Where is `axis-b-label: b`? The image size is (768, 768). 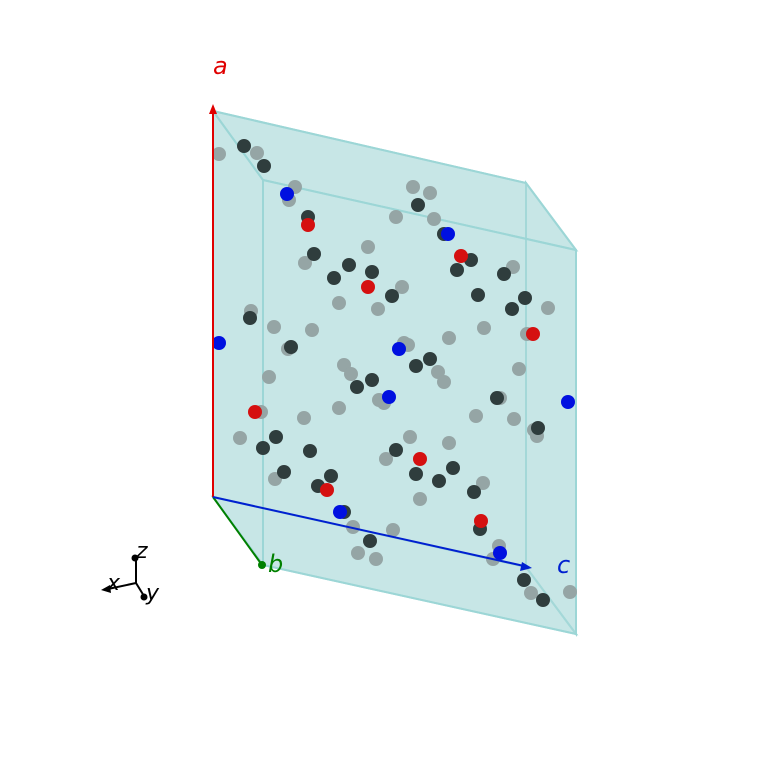 axis-b-label: b is located at coordinates (275, 564).